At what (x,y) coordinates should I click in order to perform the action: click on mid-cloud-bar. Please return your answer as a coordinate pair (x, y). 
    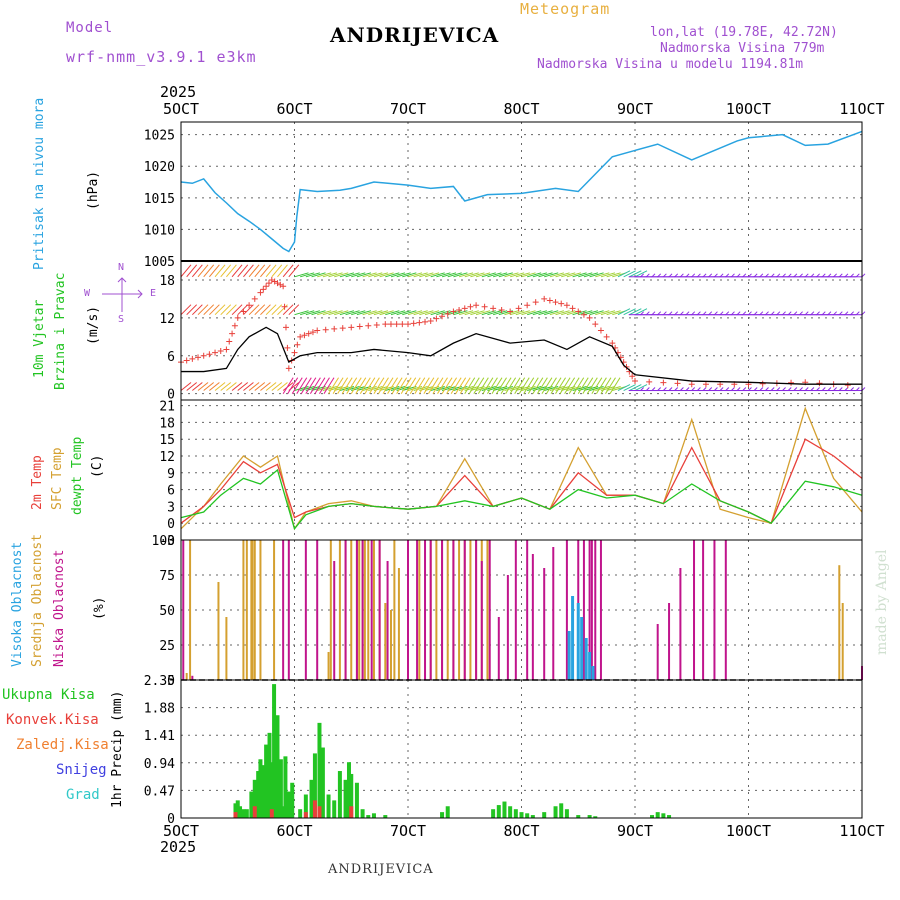
    Looking at the image, I should click on (839, 622).